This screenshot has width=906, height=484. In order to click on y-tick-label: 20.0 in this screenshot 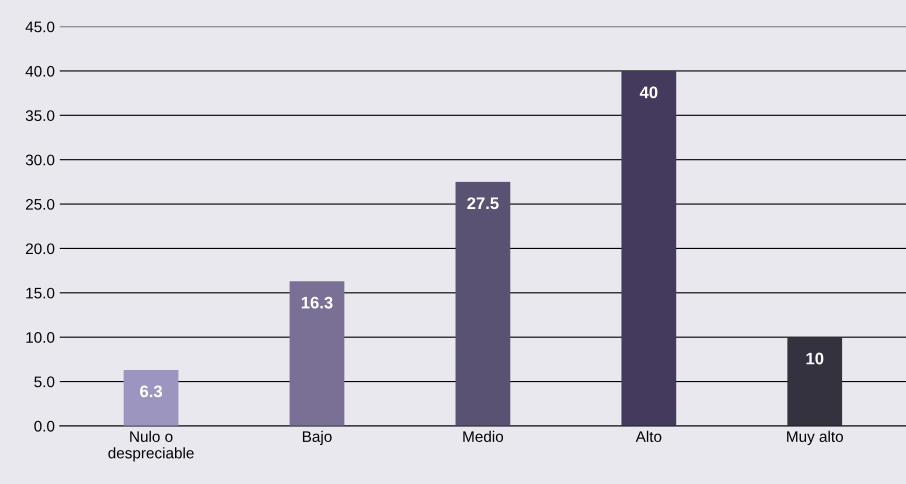, I will do `click(40, 248)`.